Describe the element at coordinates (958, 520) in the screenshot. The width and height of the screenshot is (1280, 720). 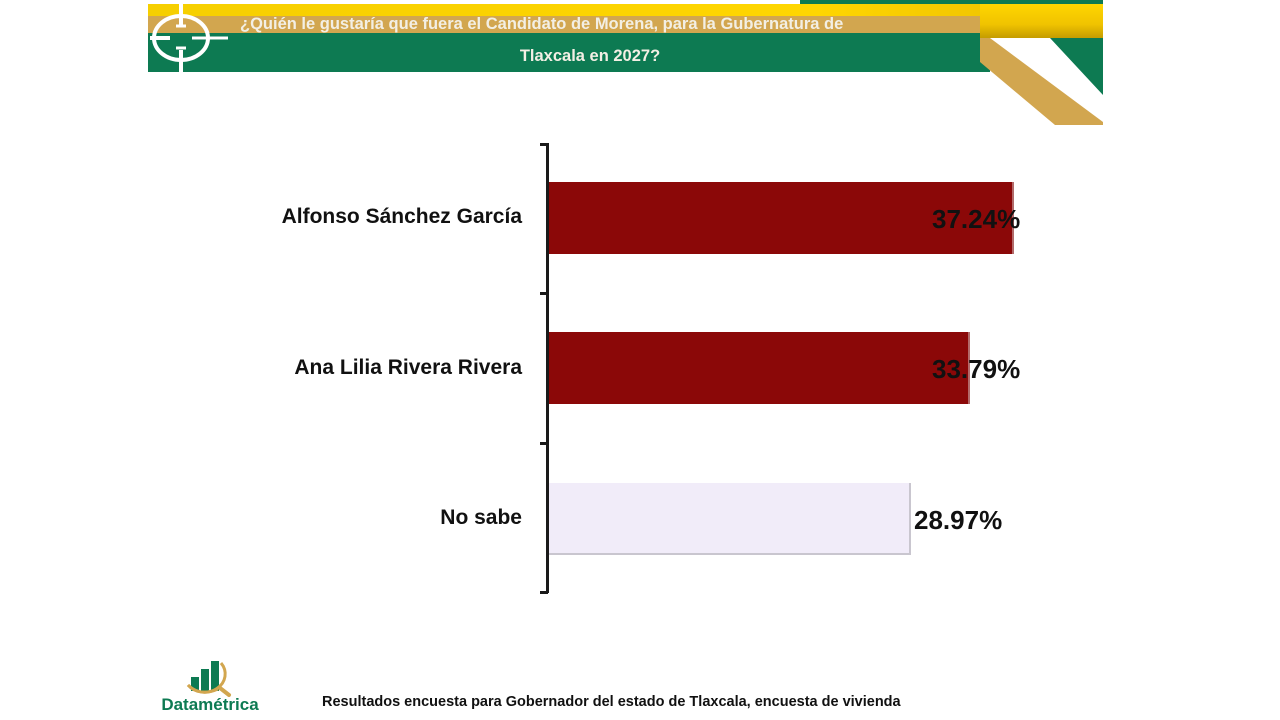
I see `bar-value-label: 28.97%` at that location.